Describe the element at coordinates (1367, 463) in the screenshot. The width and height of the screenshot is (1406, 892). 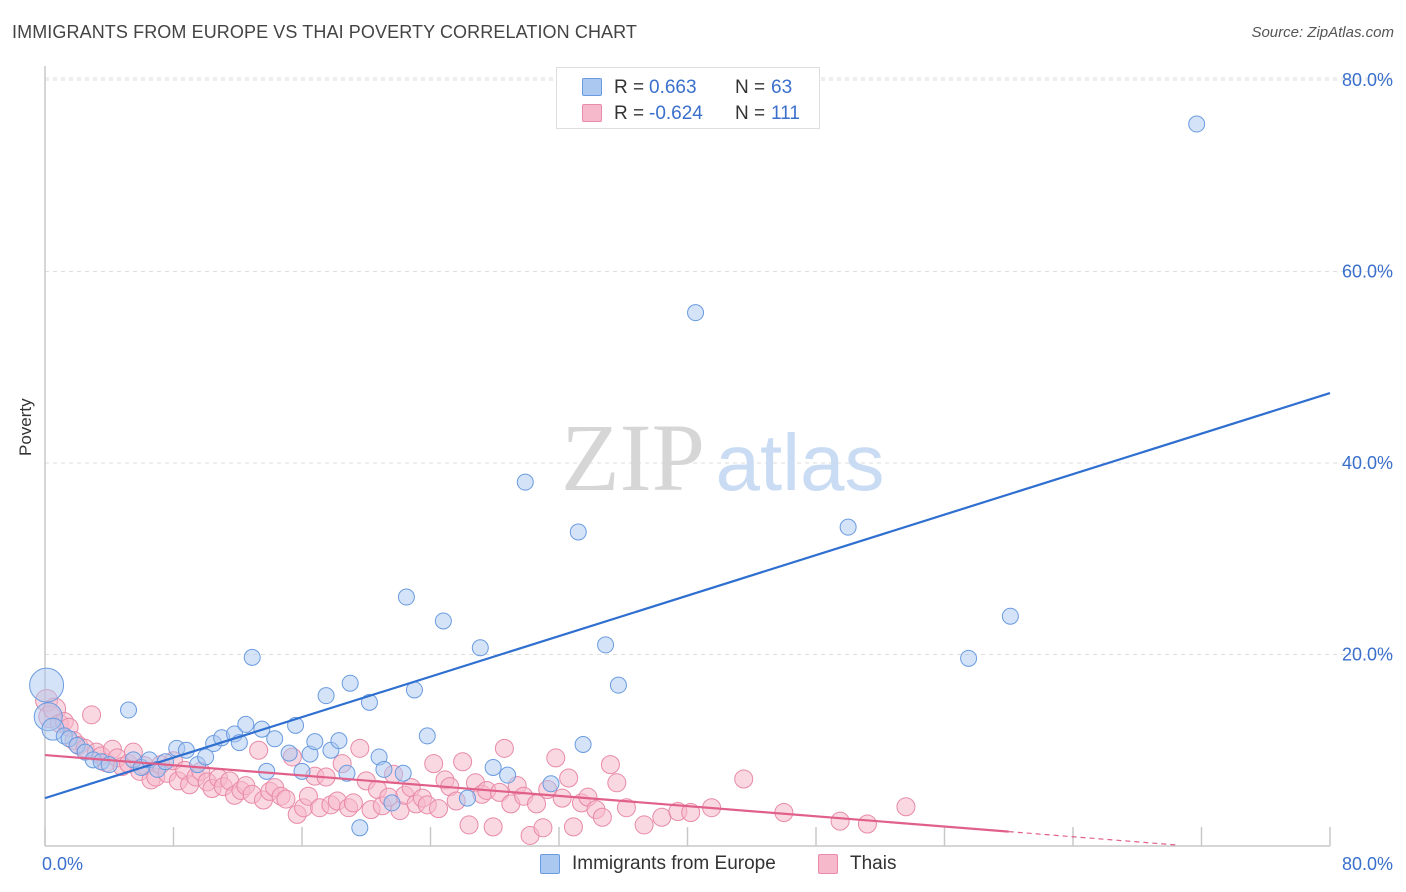
I see `y-tick-label: 40.0%` at that location.